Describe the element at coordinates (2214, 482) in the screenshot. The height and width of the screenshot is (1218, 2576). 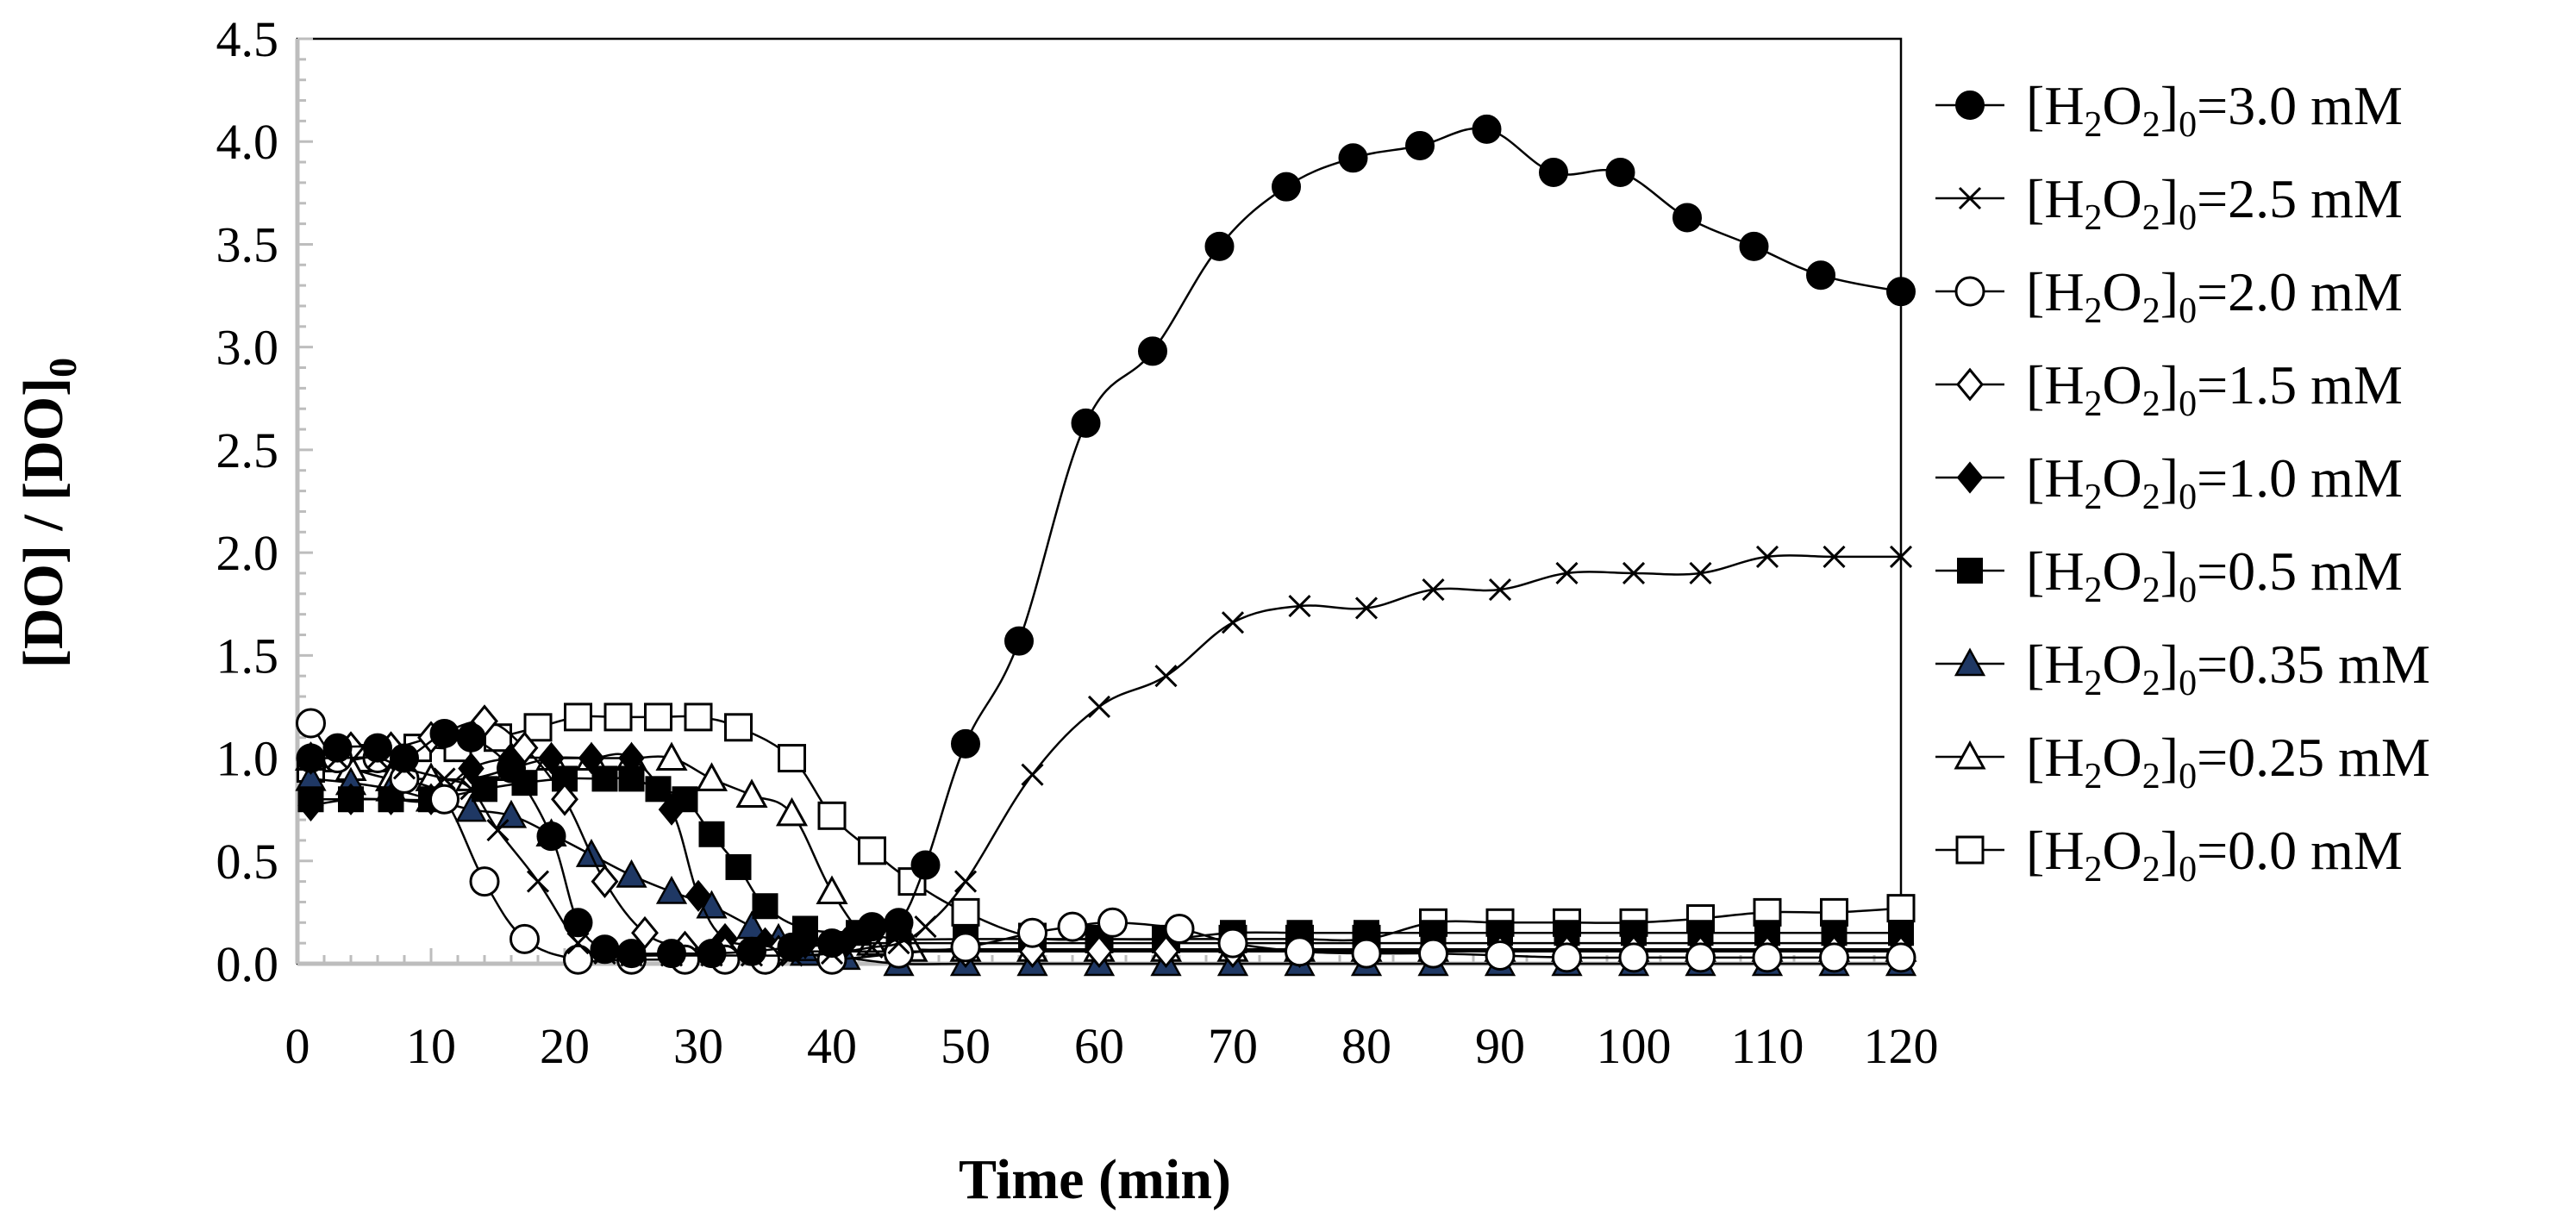
I see `legend-label: [H2O2]0=1.0 mM` at that location.